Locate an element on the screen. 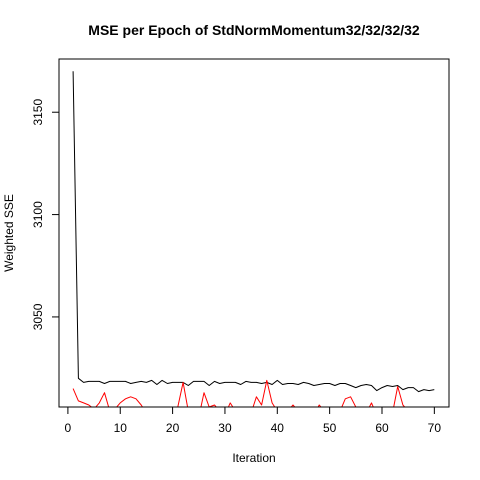 This screenshot has width=480, height=480. y-axis-label: Weighted SSE is located at coordinates (9, 233).